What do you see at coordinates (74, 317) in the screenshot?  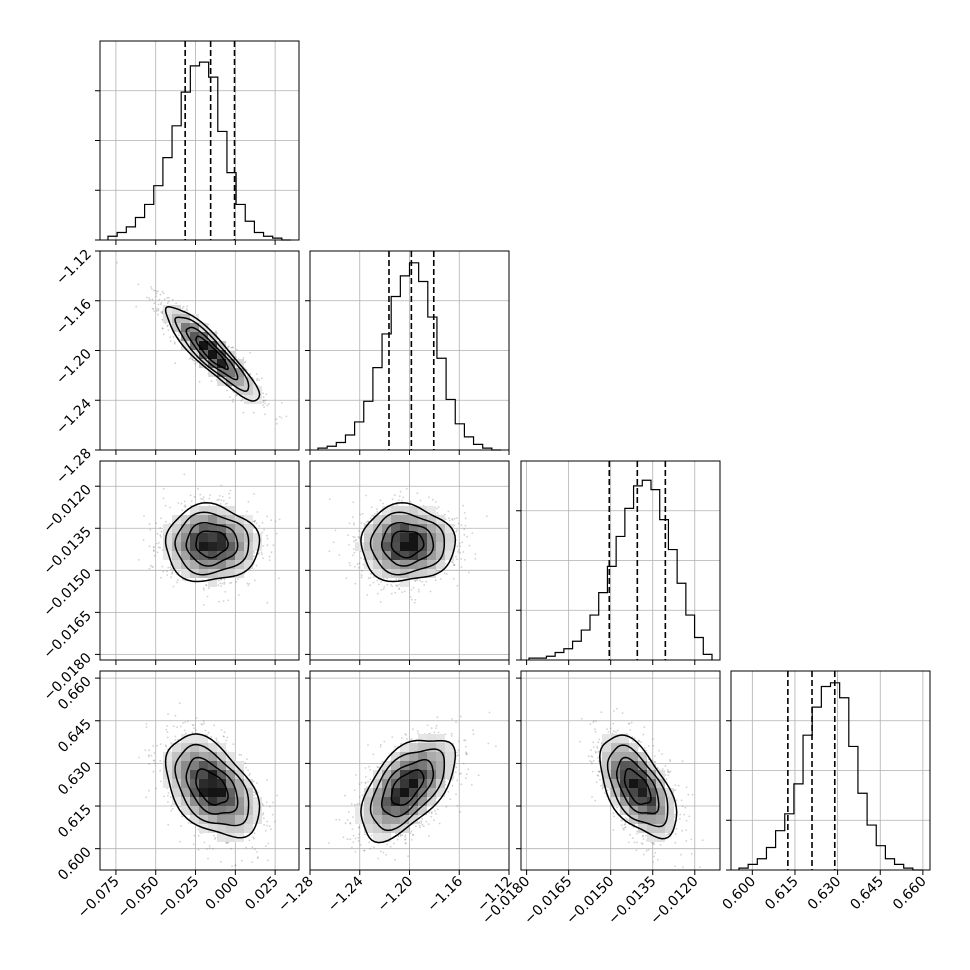 I see `y-tick-label: −1.16` at bounding box center [74, 317].